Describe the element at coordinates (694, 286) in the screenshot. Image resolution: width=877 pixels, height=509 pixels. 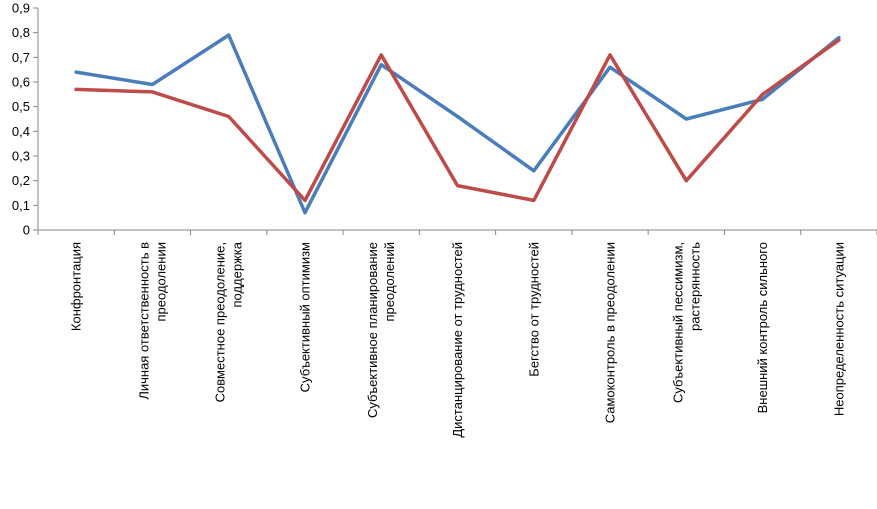
I see `x-category-label-line: растерянность` at that location.